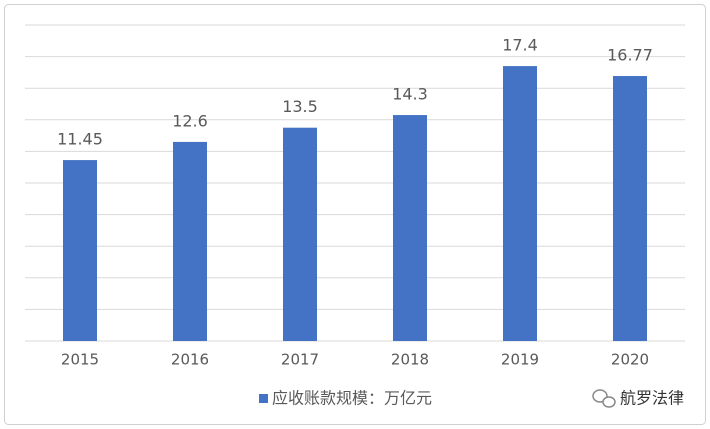 The image size is (710, 429). I want to click on watermark-text: 航罗法律, so click(652, 398).